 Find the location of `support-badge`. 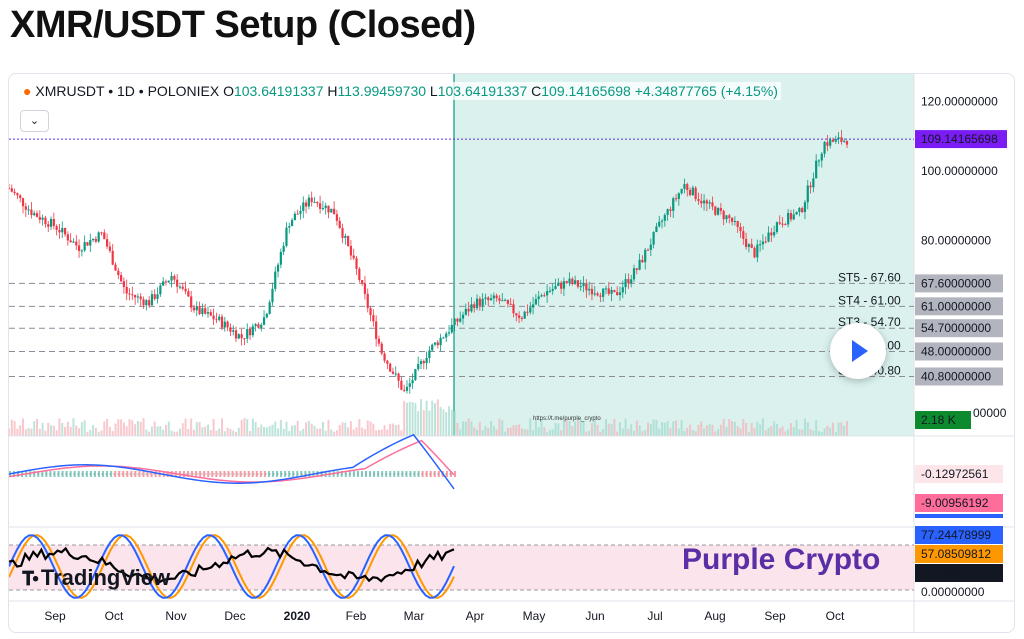

support-badge is located at coordinates (959, 376).